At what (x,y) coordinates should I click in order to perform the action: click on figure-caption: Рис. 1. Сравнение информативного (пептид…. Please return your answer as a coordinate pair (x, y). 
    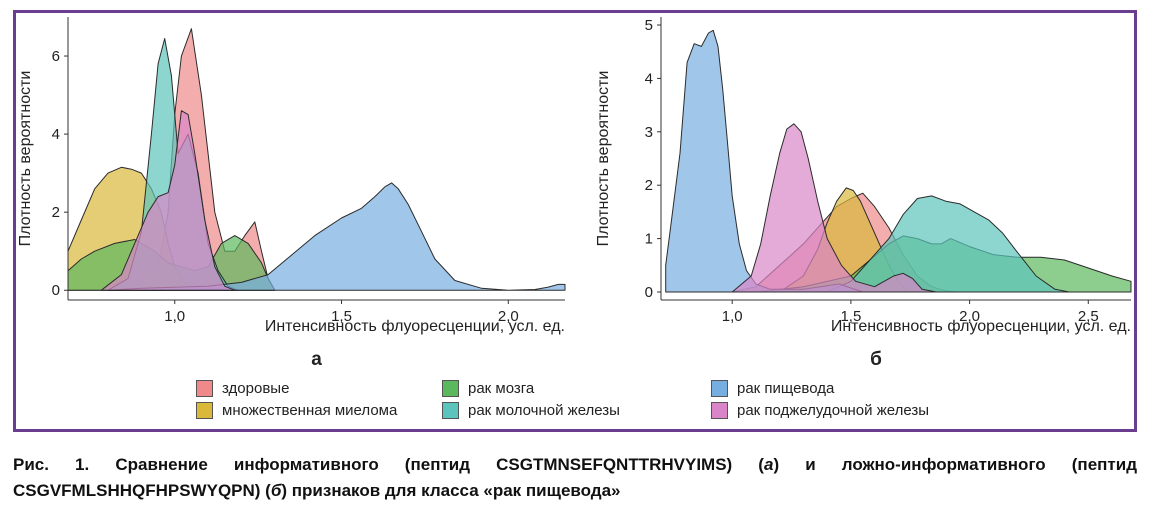
    Looking at the image, I should click on (575, 478).